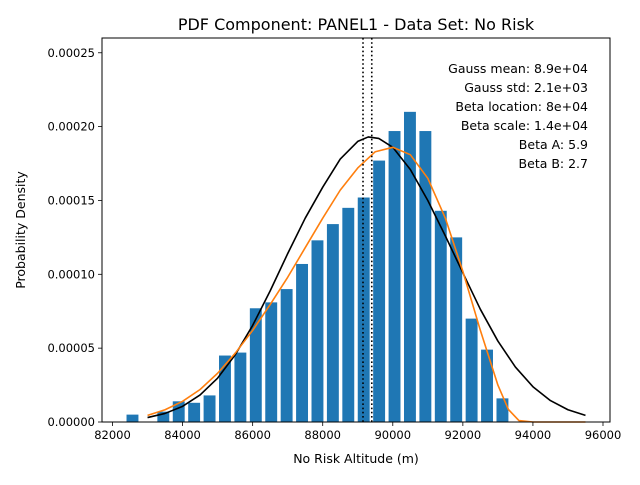 This screenshot has height=485, width=640. I want to click on y-axis-label: Probability Density, so click(20, 230).